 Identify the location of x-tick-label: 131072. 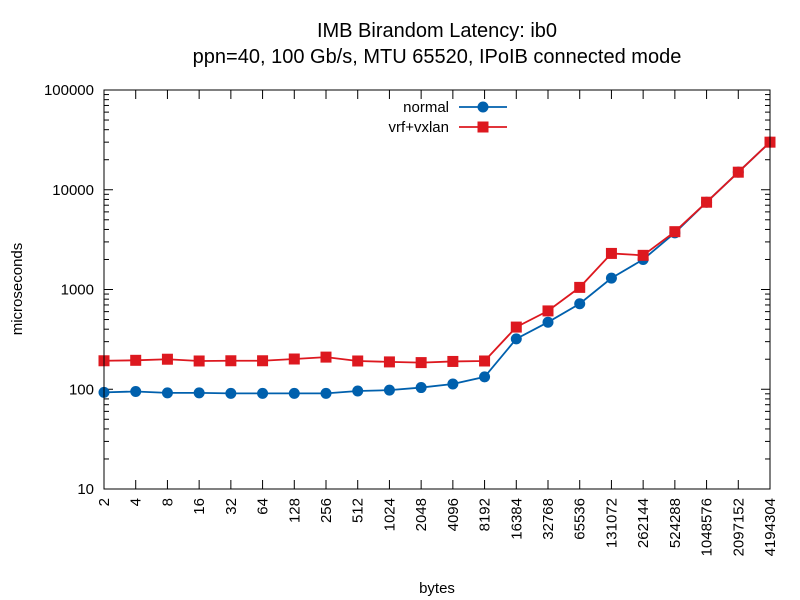
(611, 523).